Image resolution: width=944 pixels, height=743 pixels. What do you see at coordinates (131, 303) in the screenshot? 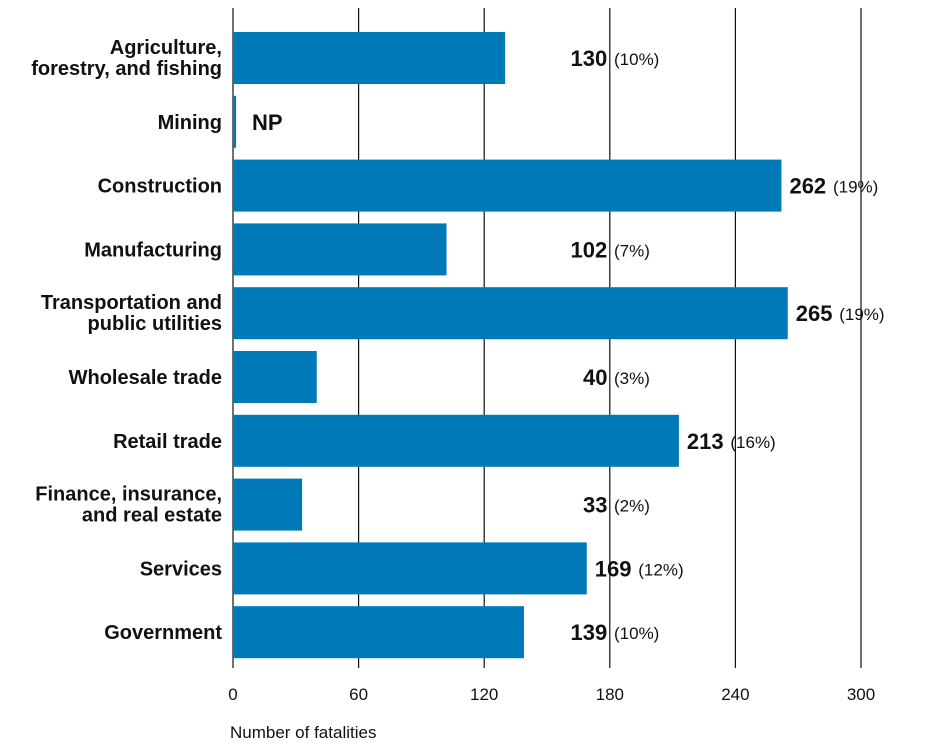
I see `category-label-line: Transportation and` at bounding box center [131, 303].